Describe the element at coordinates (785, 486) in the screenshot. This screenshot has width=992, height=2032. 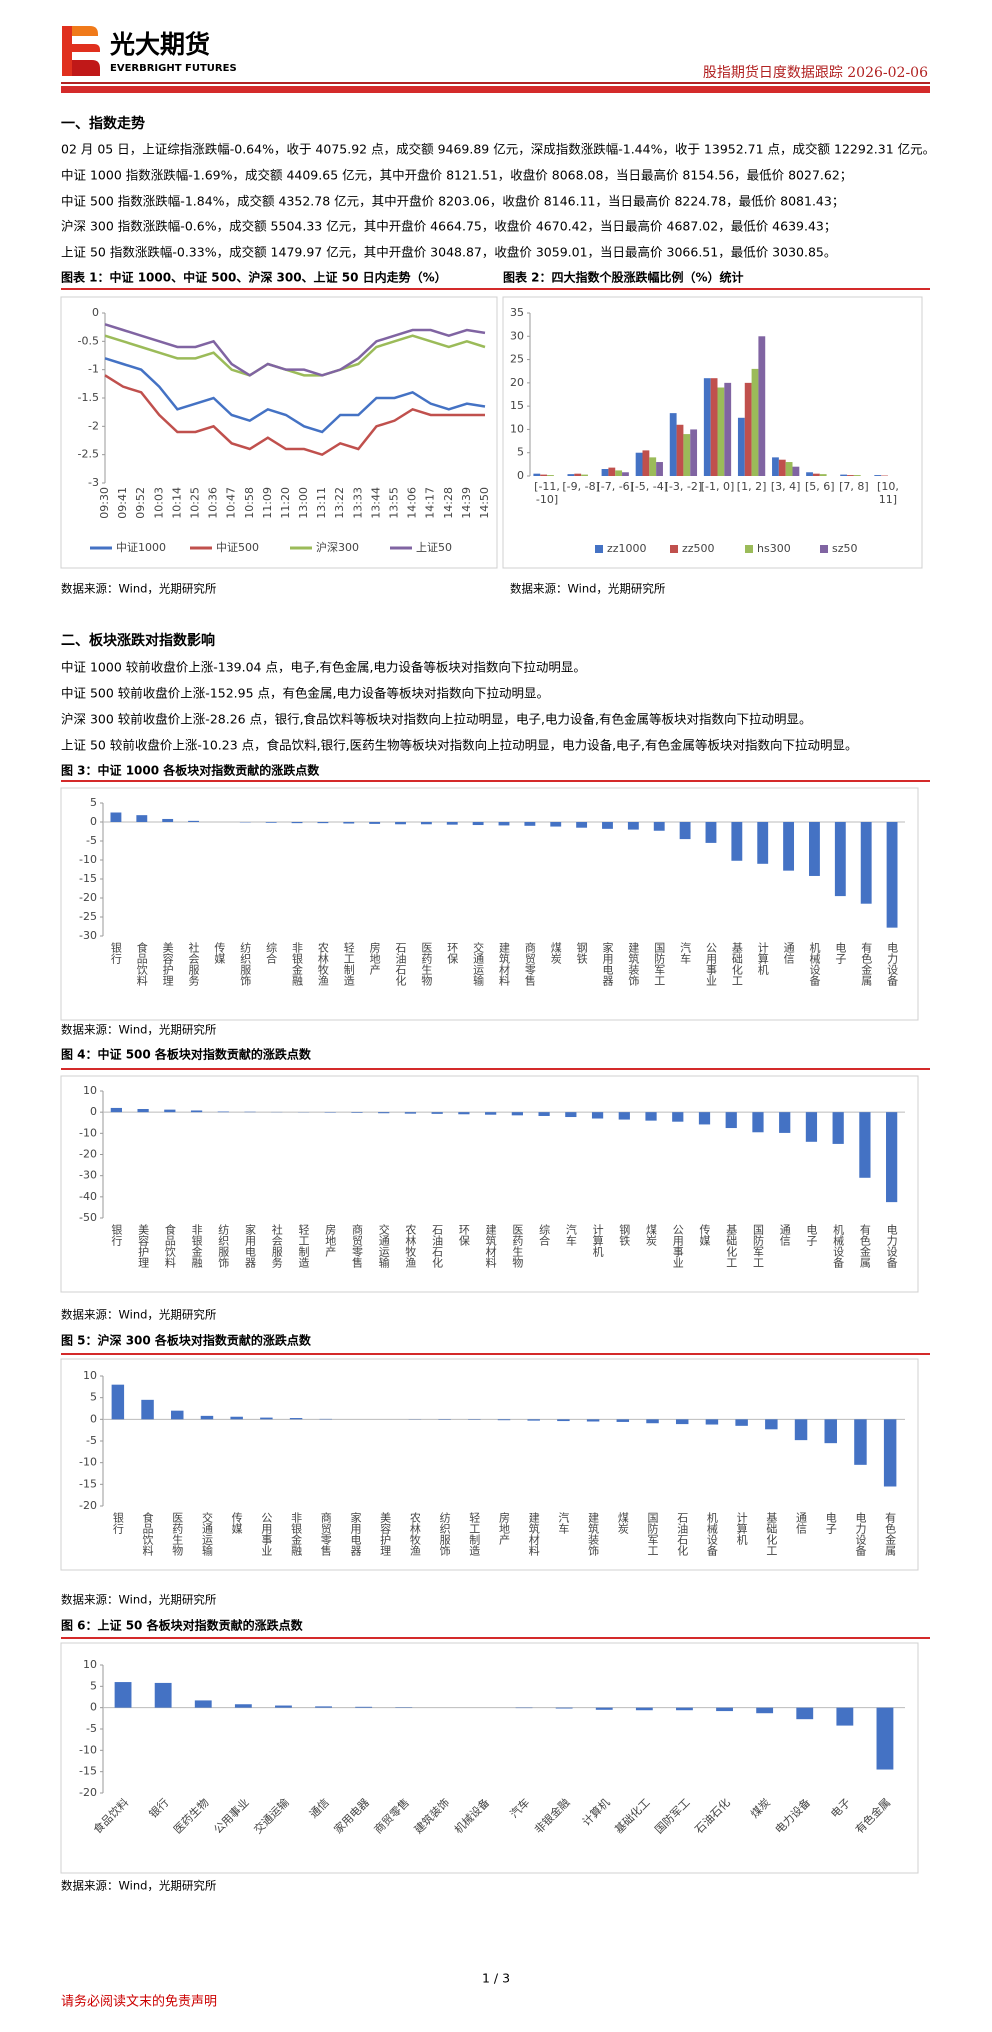
I see `x-tick-label: [3, 4]` at that location.